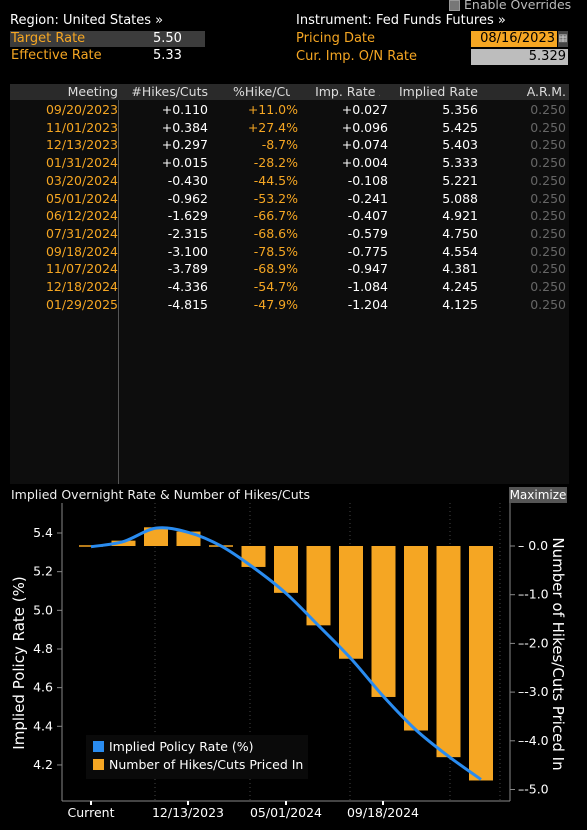  I want to click on table-row: 07/31/2024 -2.315 -68.6% -0.579 4.750 0.250, so click(289, 234).